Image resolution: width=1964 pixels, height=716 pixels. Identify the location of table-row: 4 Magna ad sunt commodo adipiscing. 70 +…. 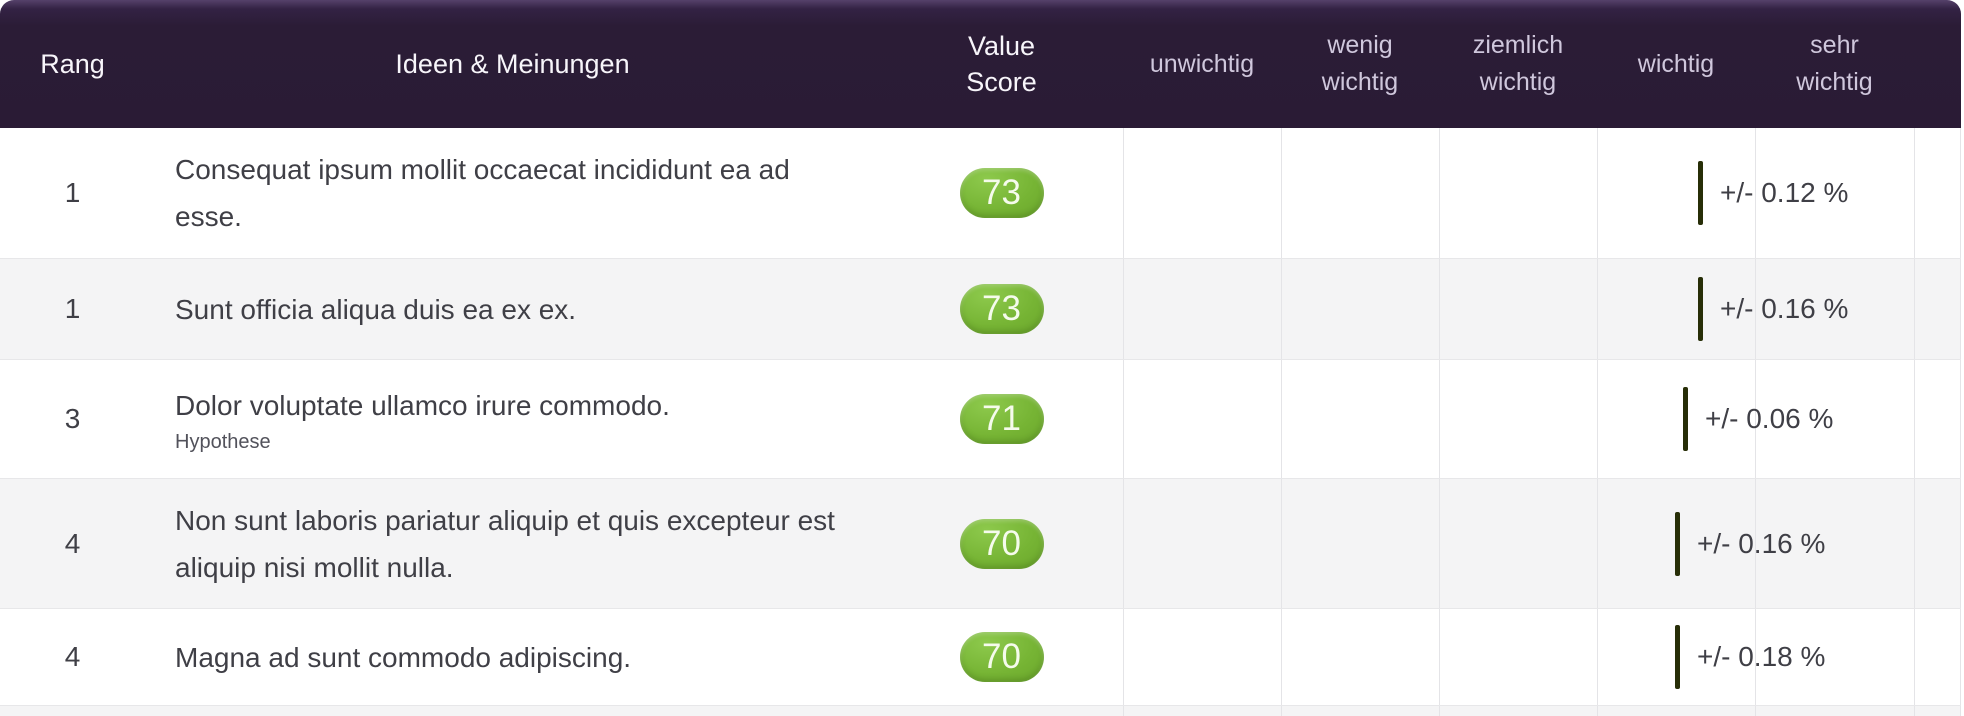
(980, 656).